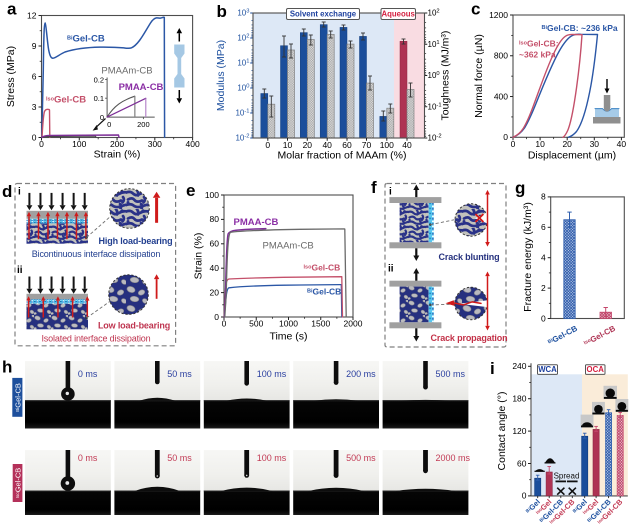  Describe the element at coordinates (595, 144) in the screenshot. I see `svg-text: 30` at that location.